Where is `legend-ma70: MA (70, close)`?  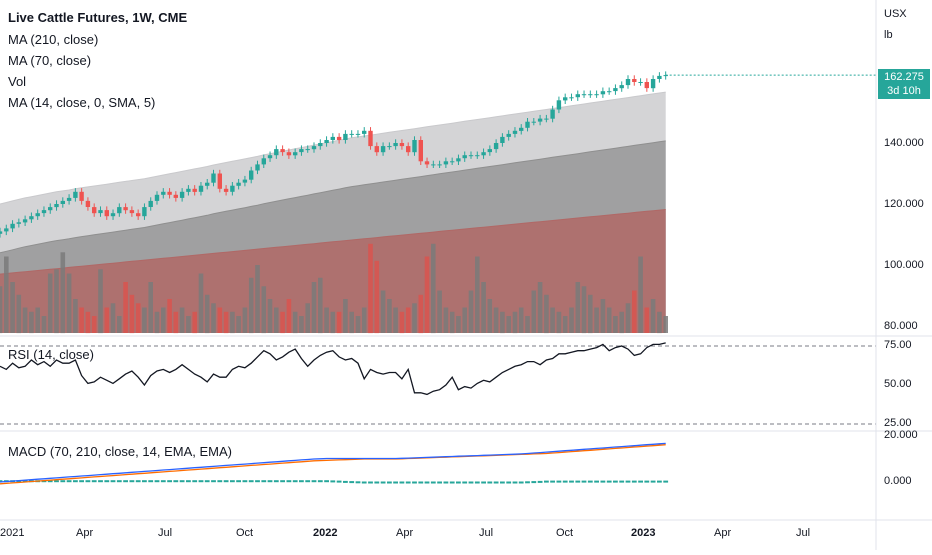 legend-ma70: MA (70, close) is located at coordinates (50, 60).